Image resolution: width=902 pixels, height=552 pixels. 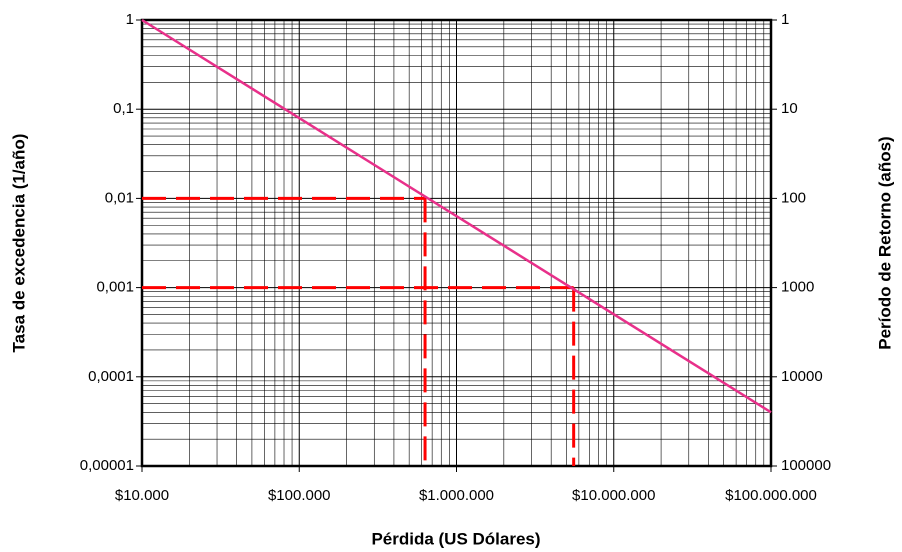 What do you see at coordinates (119, 197) in the screenshot?
I see `y-tick-label: 0,01` at bounding box center [119, 197].